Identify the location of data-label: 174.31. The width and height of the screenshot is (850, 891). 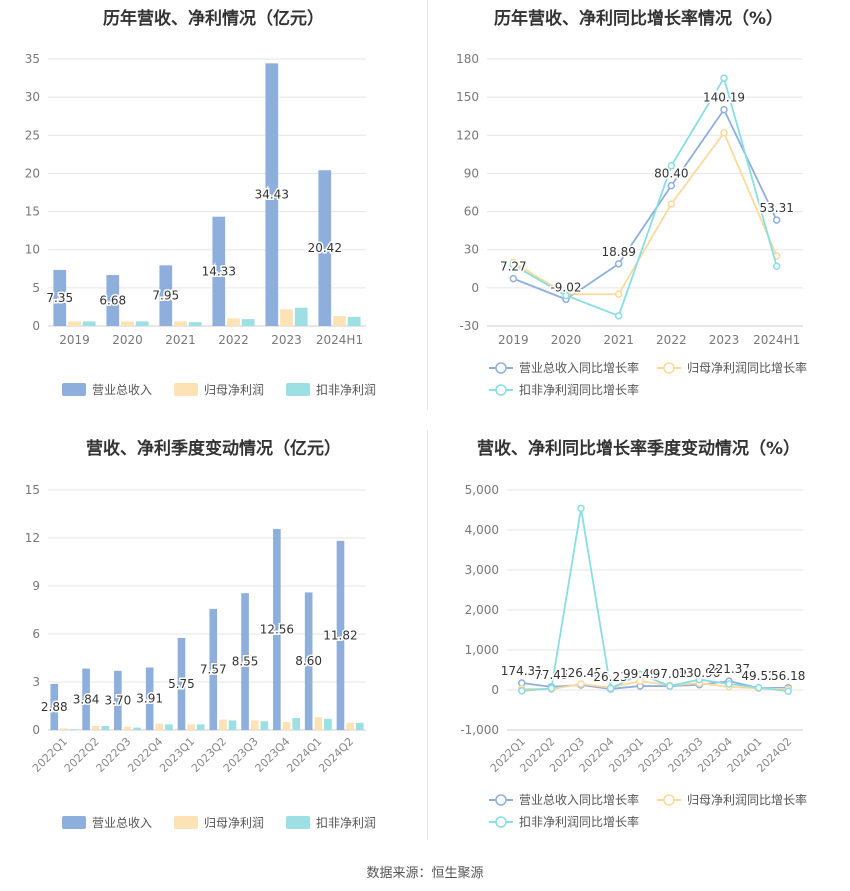
(522, 671).